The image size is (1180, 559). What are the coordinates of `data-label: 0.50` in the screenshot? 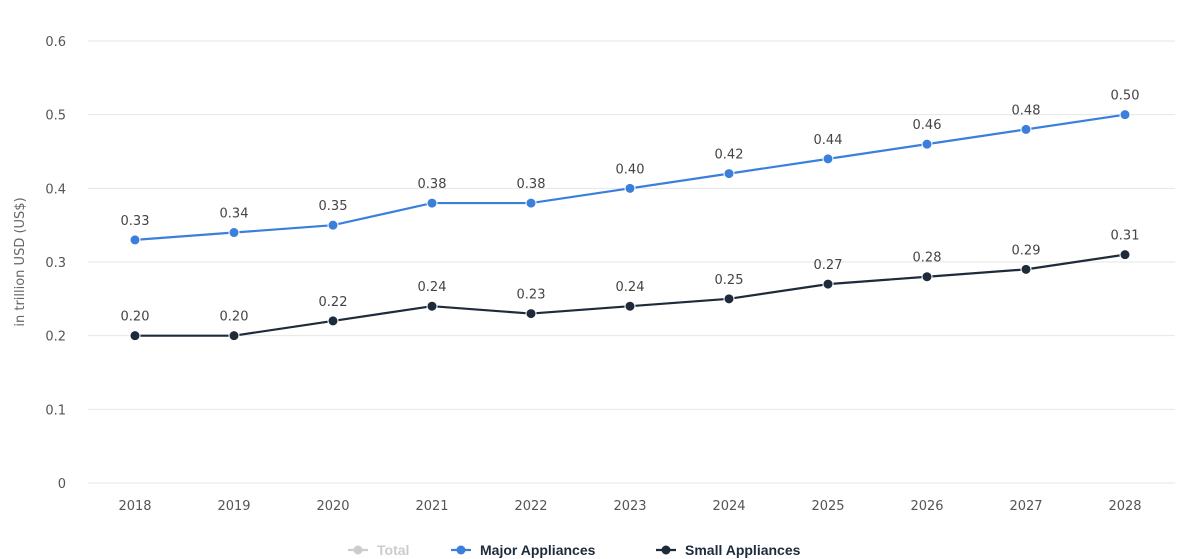 It's located at (1125, 96).